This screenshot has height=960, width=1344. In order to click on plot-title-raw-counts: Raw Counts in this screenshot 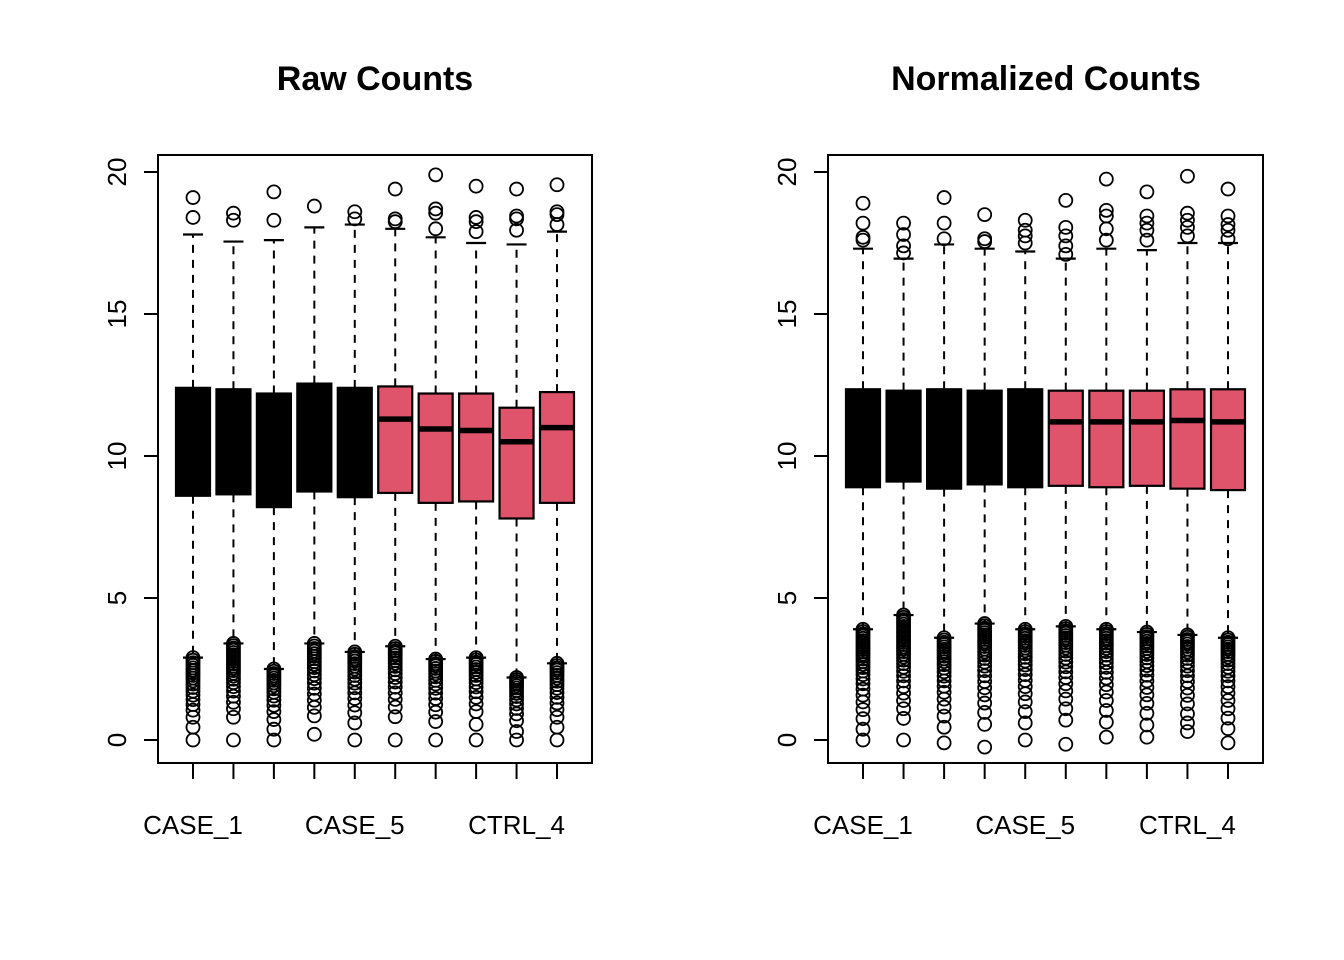, I will do `click(375, 79)`.